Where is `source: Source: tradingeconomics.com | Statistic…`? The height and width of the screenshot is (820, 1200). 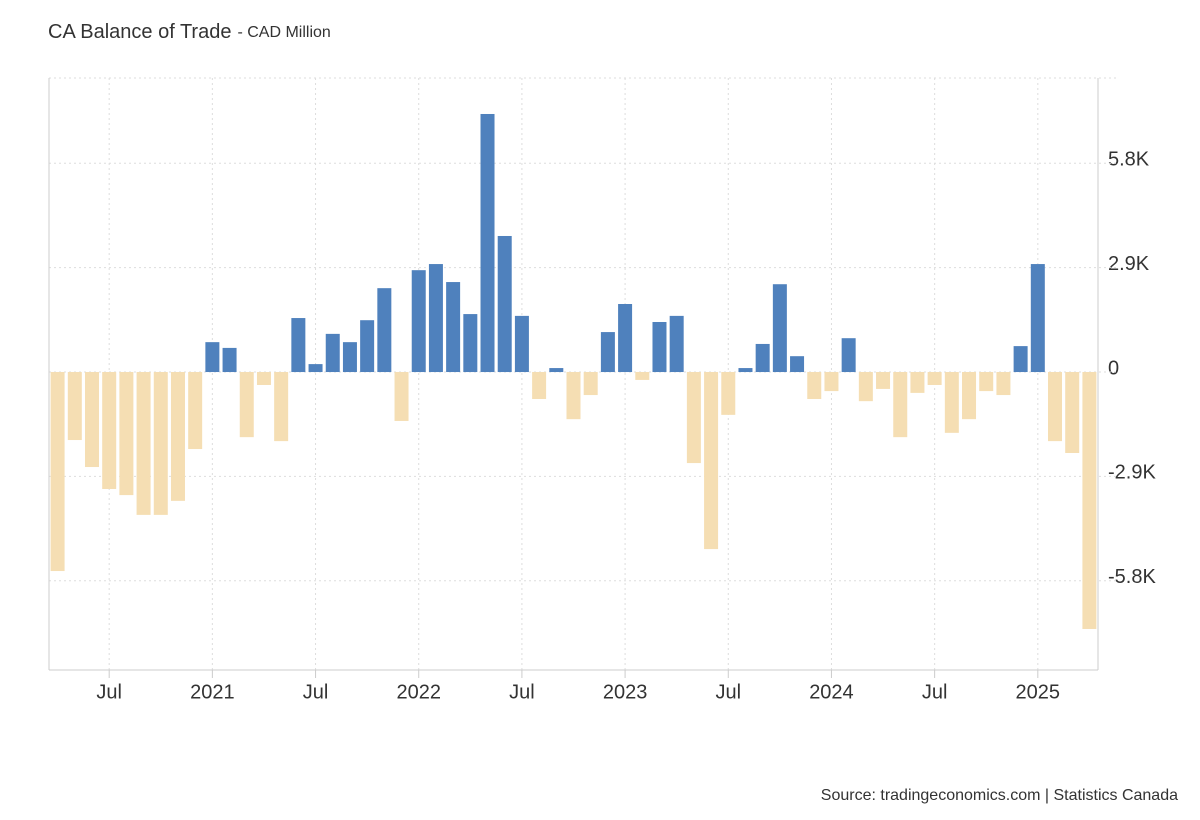
source: Source: tradingeconomics.com | Statistic… is located at coordinates (999, 795).